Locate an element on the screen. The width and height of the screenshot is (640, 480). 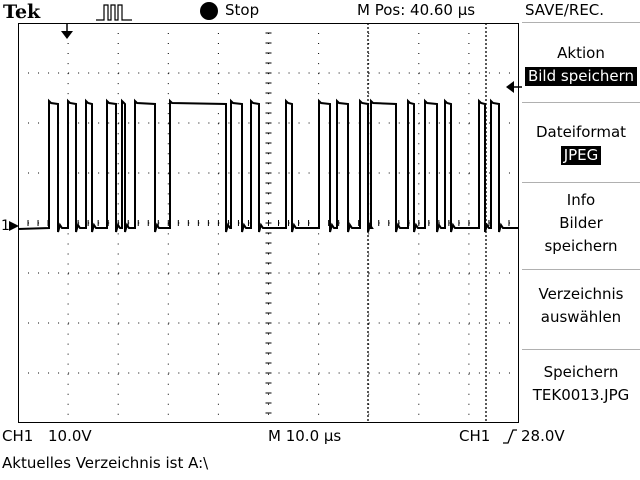
trigger-level: 28.0V is located at coordinates (543, 436).